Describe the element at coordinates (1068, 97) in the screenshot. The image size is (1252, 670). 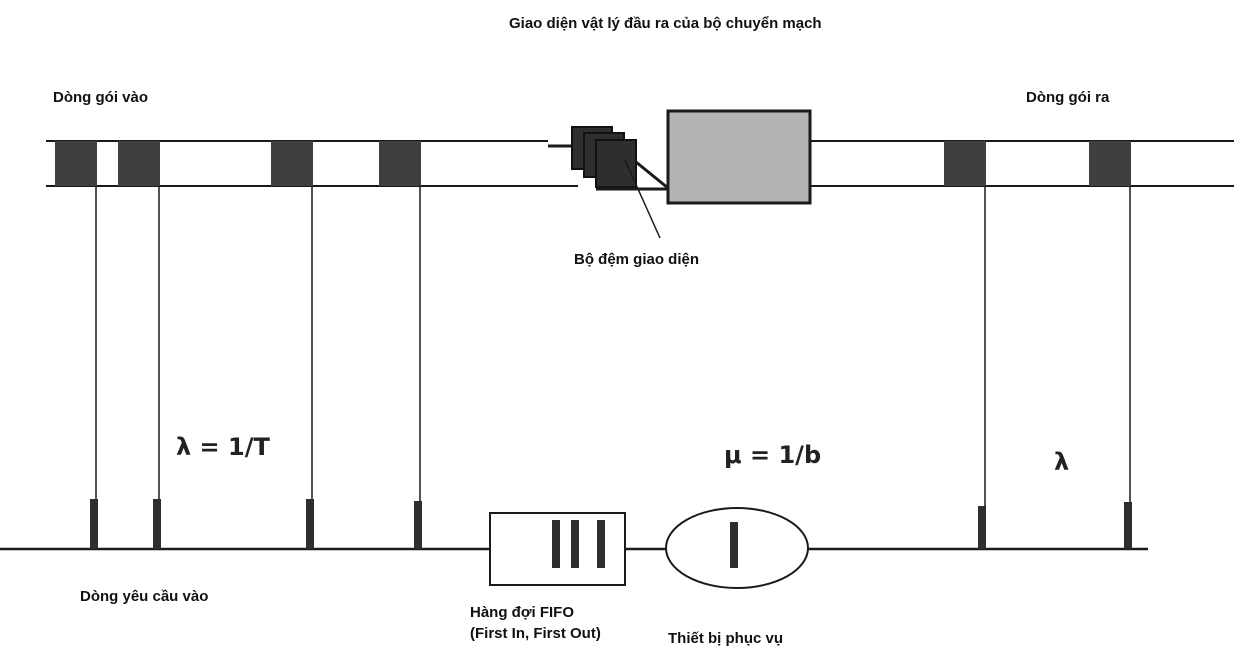
I see `outgoing-packet-stream-label: Dòng gói ra` at that location.